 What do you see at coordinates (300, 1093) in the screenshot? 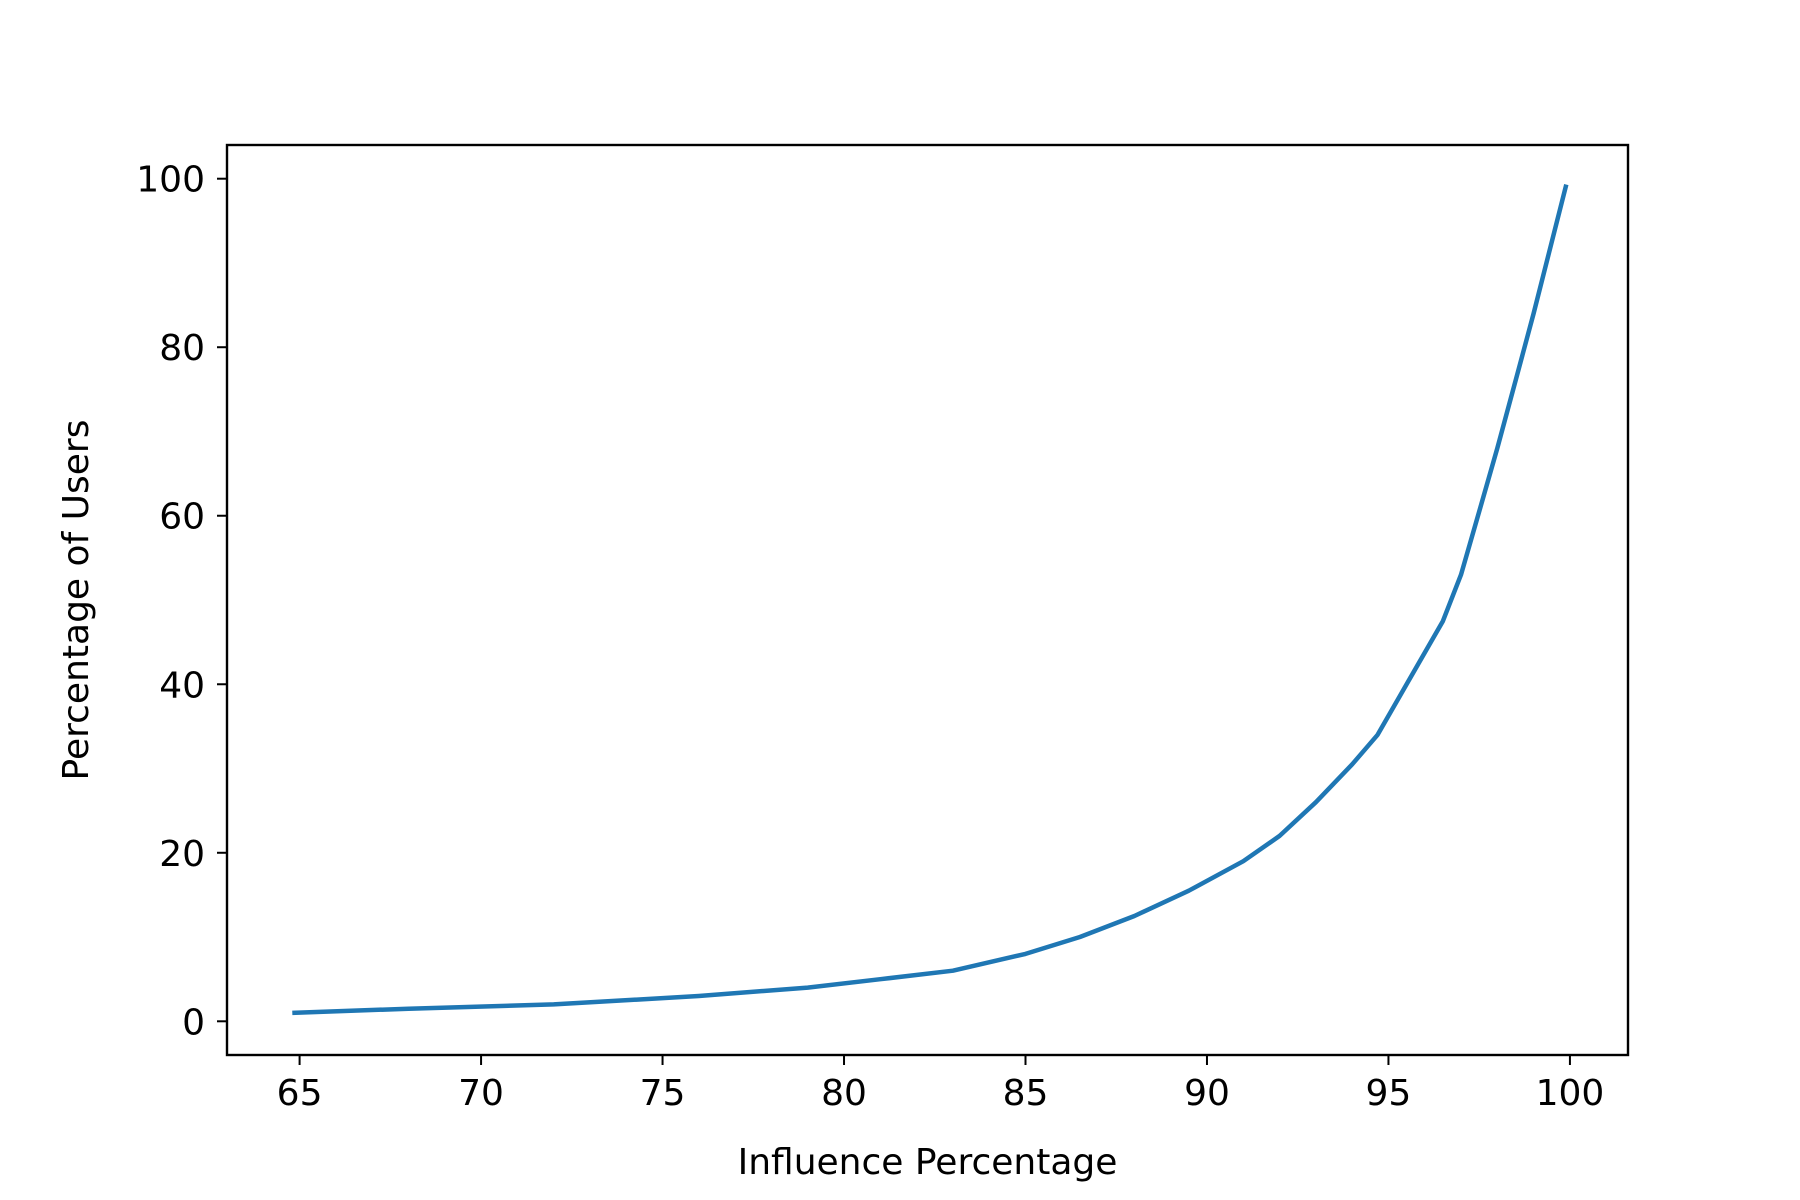
I see `x-tick-label: 65` at bounding box center [300, 1093].